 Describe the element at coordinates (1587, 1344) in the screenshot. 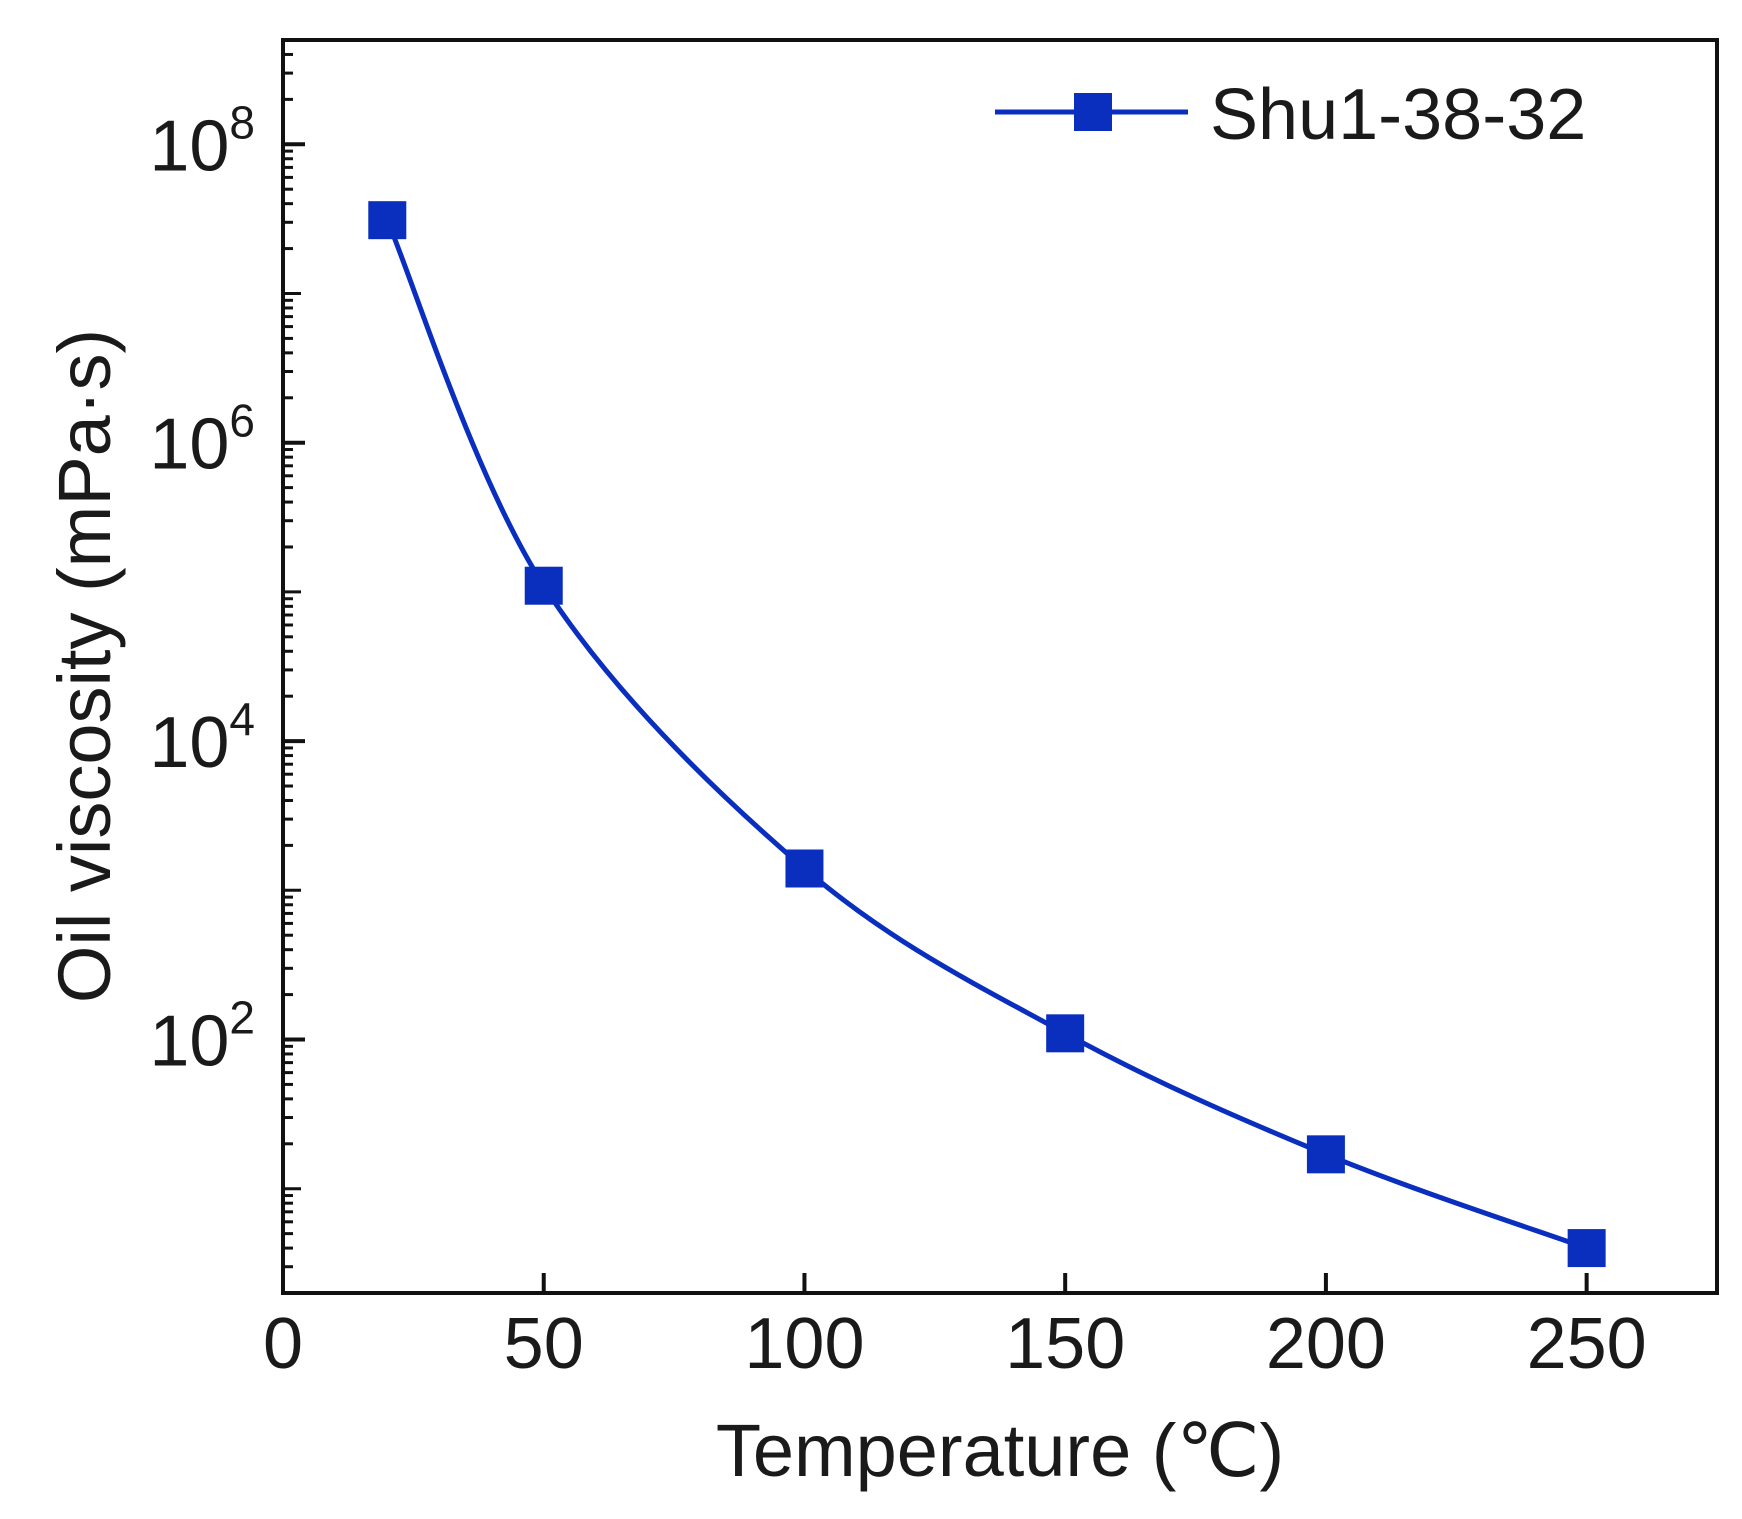

I see `x-tick-label: 250` at that location.